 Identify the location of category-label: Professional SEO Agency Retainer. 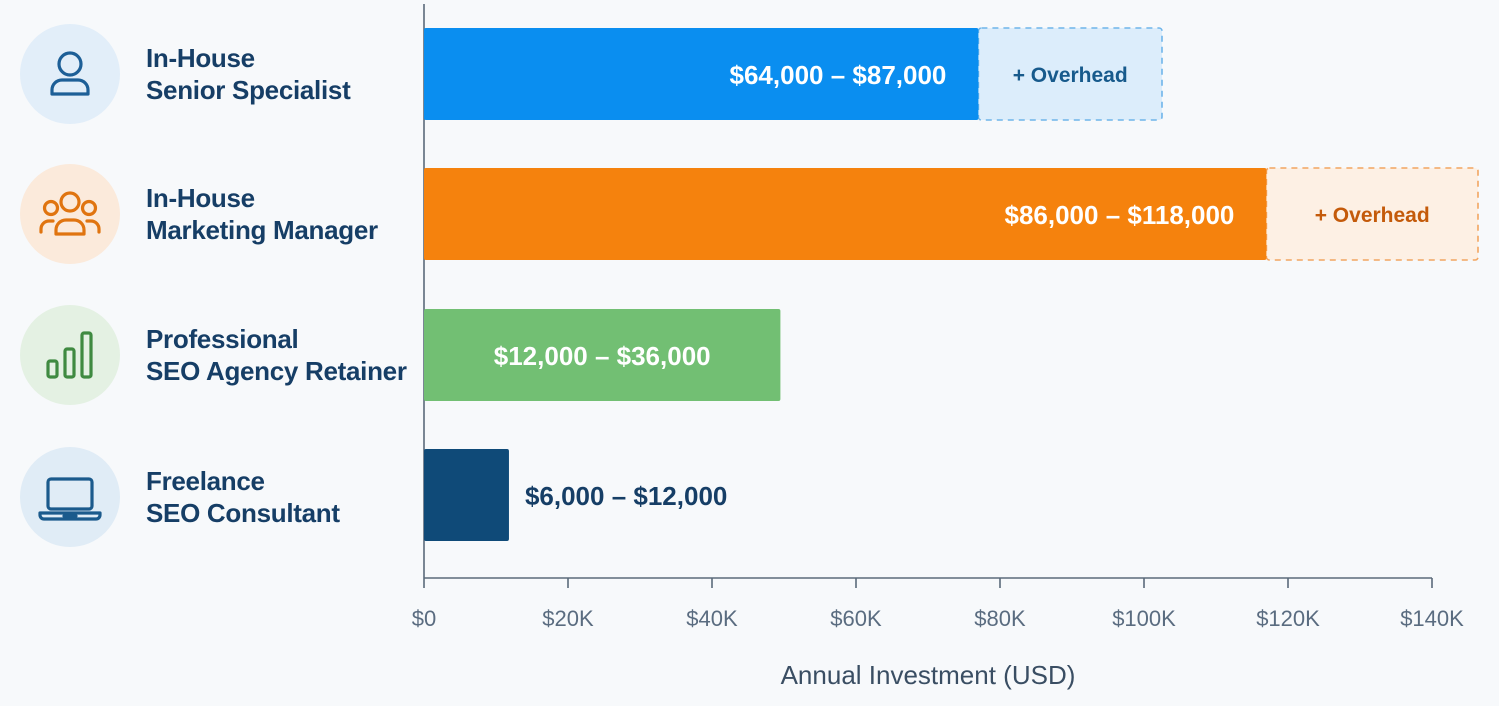
(276, 355).